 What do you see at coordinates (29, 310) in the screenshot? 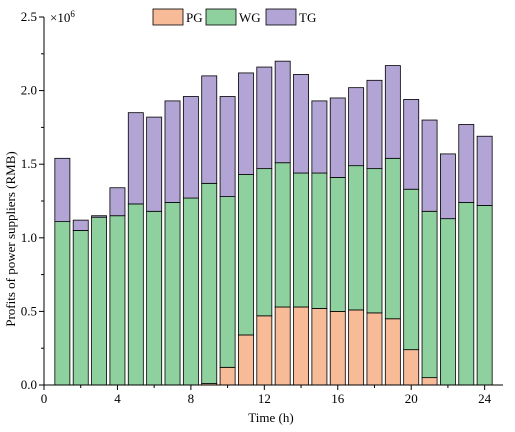
I see `y-tick-label: 0.5` at bounding box center [29, 310].